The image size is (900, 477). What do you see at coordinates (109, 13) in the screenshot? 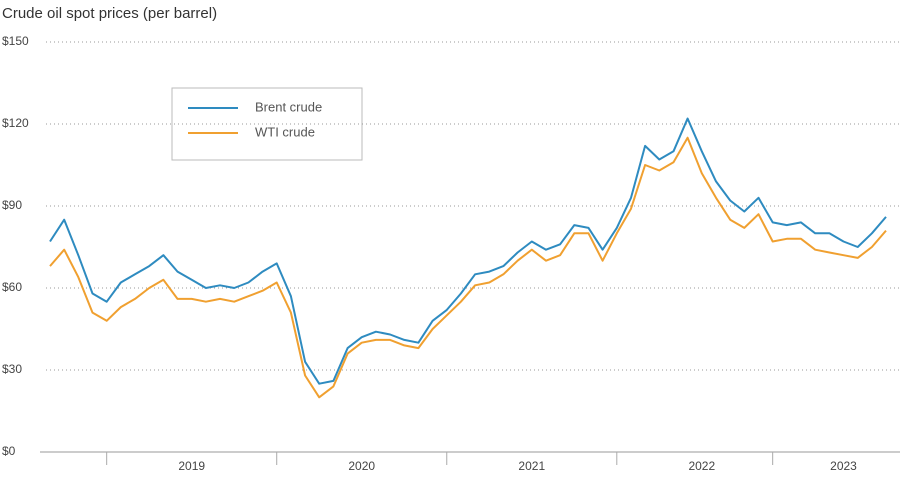
I see `chart-title: Crude oil spot prices (per barrel)` at bounding box center [109, 13].